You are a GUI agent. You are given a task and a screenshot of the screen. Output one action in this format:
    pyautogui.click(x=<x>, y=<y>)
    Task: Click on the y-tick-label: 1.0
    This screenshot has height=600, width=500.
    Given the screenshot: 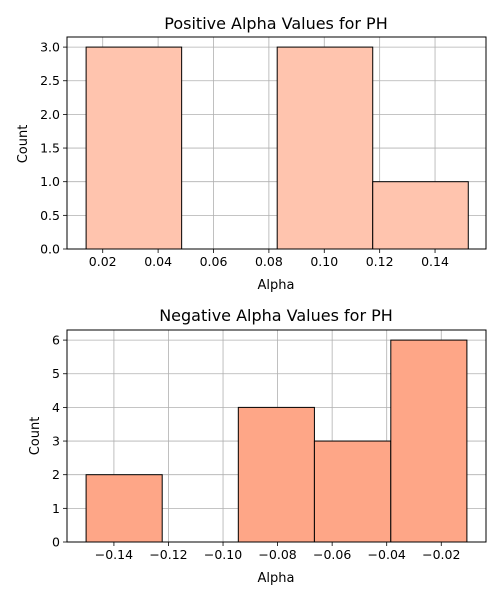 What is the action you would take?
    pyautogui.click(x=50, y=181)
    